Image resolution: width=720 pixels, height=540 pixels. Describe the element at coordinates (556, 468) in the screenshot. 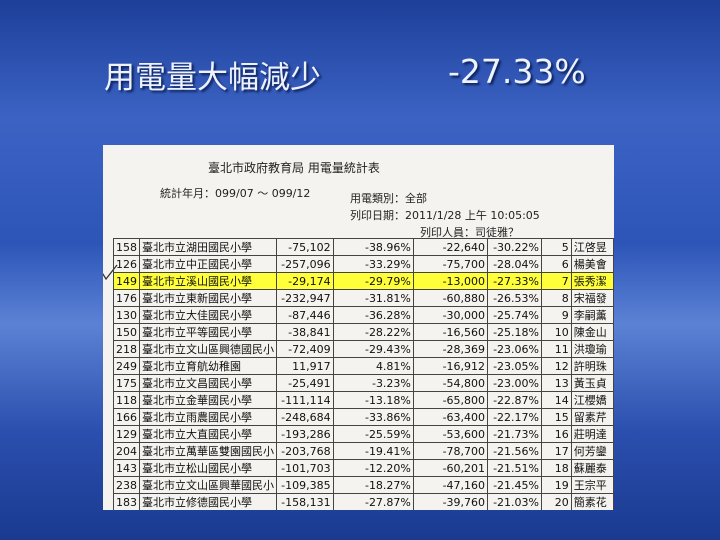

I see `rank: 18` at that location.